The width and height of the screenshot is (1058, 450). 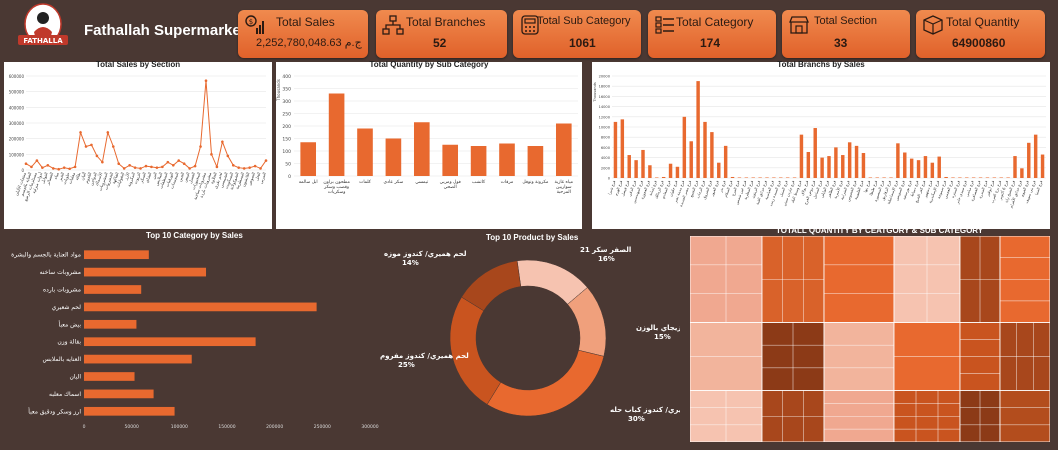 What do you see at coordinates (645, 410) in the screenshot?
I see `slice-label: لحم هميري/ كندوز كباب حله` at bounding box center [645, 410].